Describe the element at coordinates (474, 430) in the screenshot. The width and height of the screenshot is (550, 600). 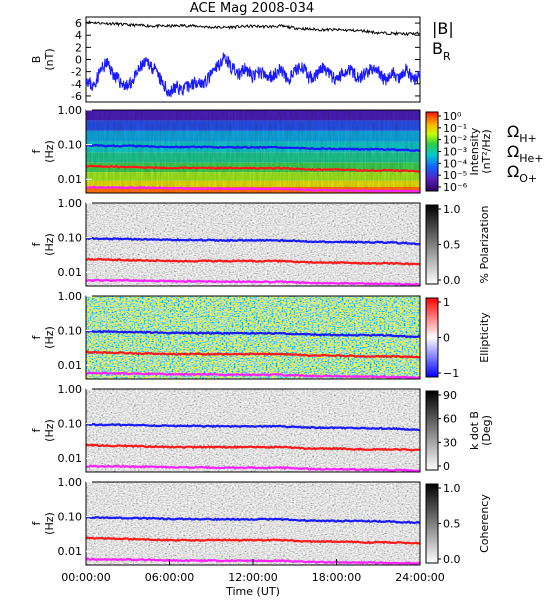
I see `colorbar-label: k dot B` at that location.